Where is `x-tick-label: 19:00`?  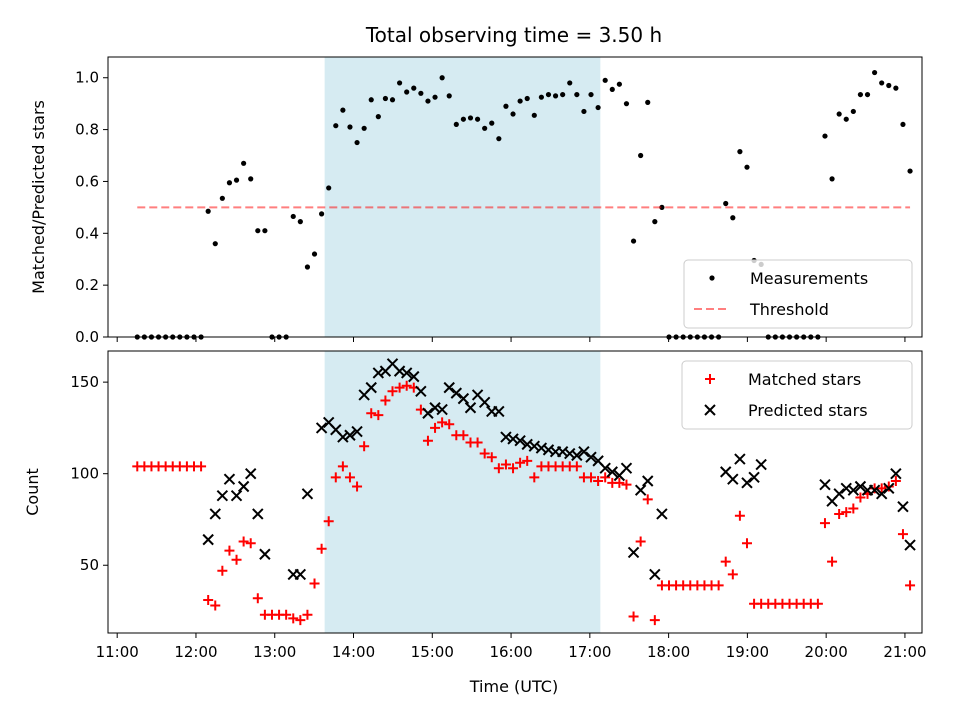
x-tick-label: 19:00 is located at coordinates (747, 652).